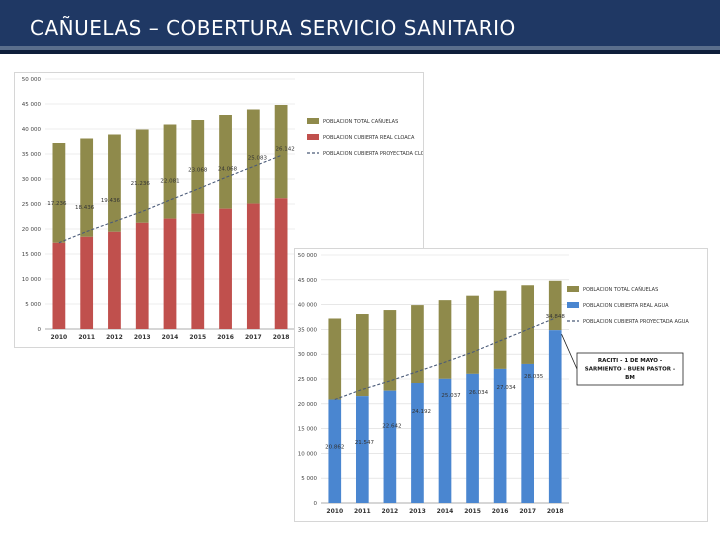  Describe the element at coordinates (316, 504) in the screenshot. I see `y-tick-label: 0` at that location.